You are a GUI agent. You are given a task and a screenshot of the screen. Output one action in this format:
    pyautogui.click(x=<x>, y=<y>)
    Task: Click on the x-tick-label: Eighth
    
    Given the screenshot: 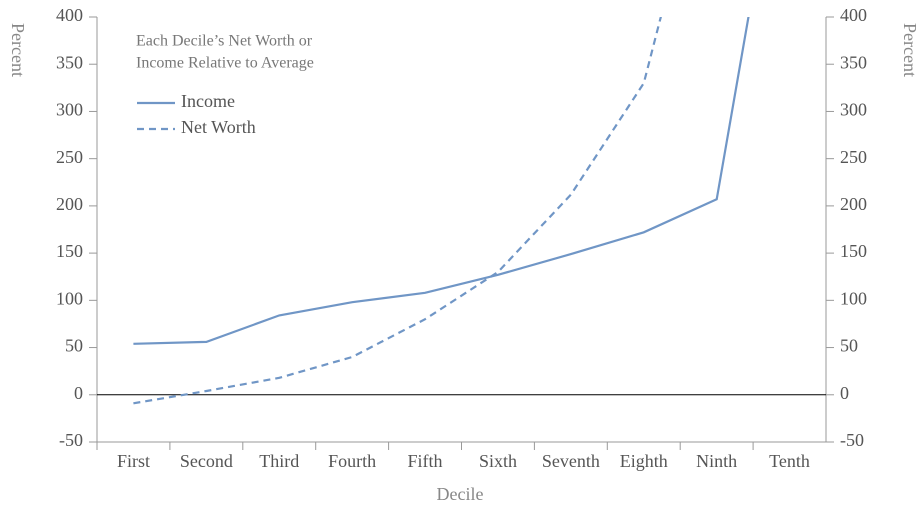 What is the action you would take?
    pyautogui.click(x=644, y=461)
    